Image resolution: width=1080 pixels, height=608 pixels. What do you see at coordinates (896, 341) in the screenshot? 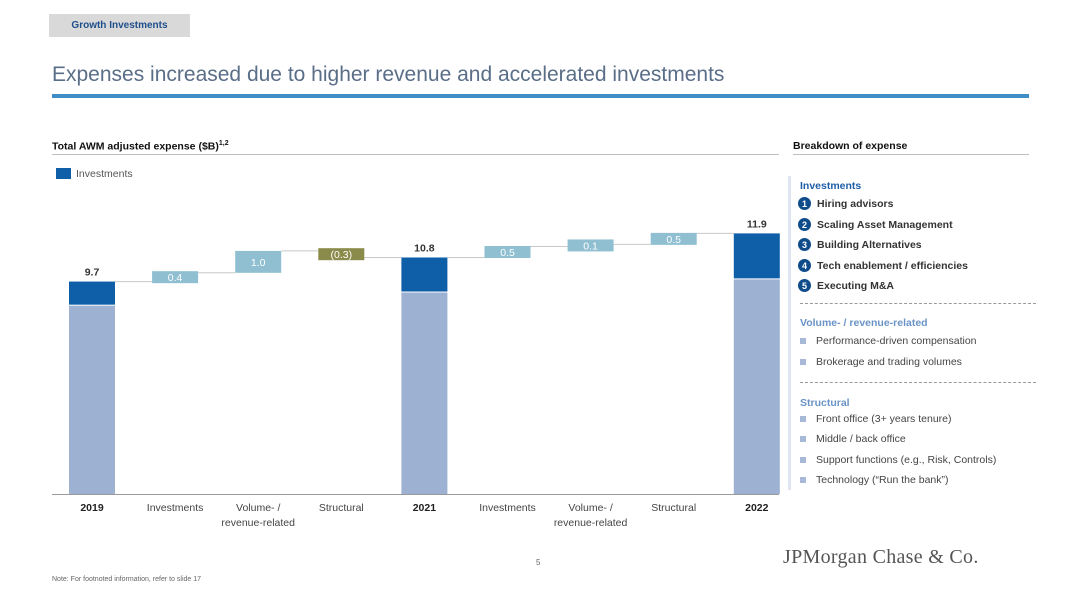
I see `volume-item-label: Performance-driven compensation` at bounding box center [896, 341].